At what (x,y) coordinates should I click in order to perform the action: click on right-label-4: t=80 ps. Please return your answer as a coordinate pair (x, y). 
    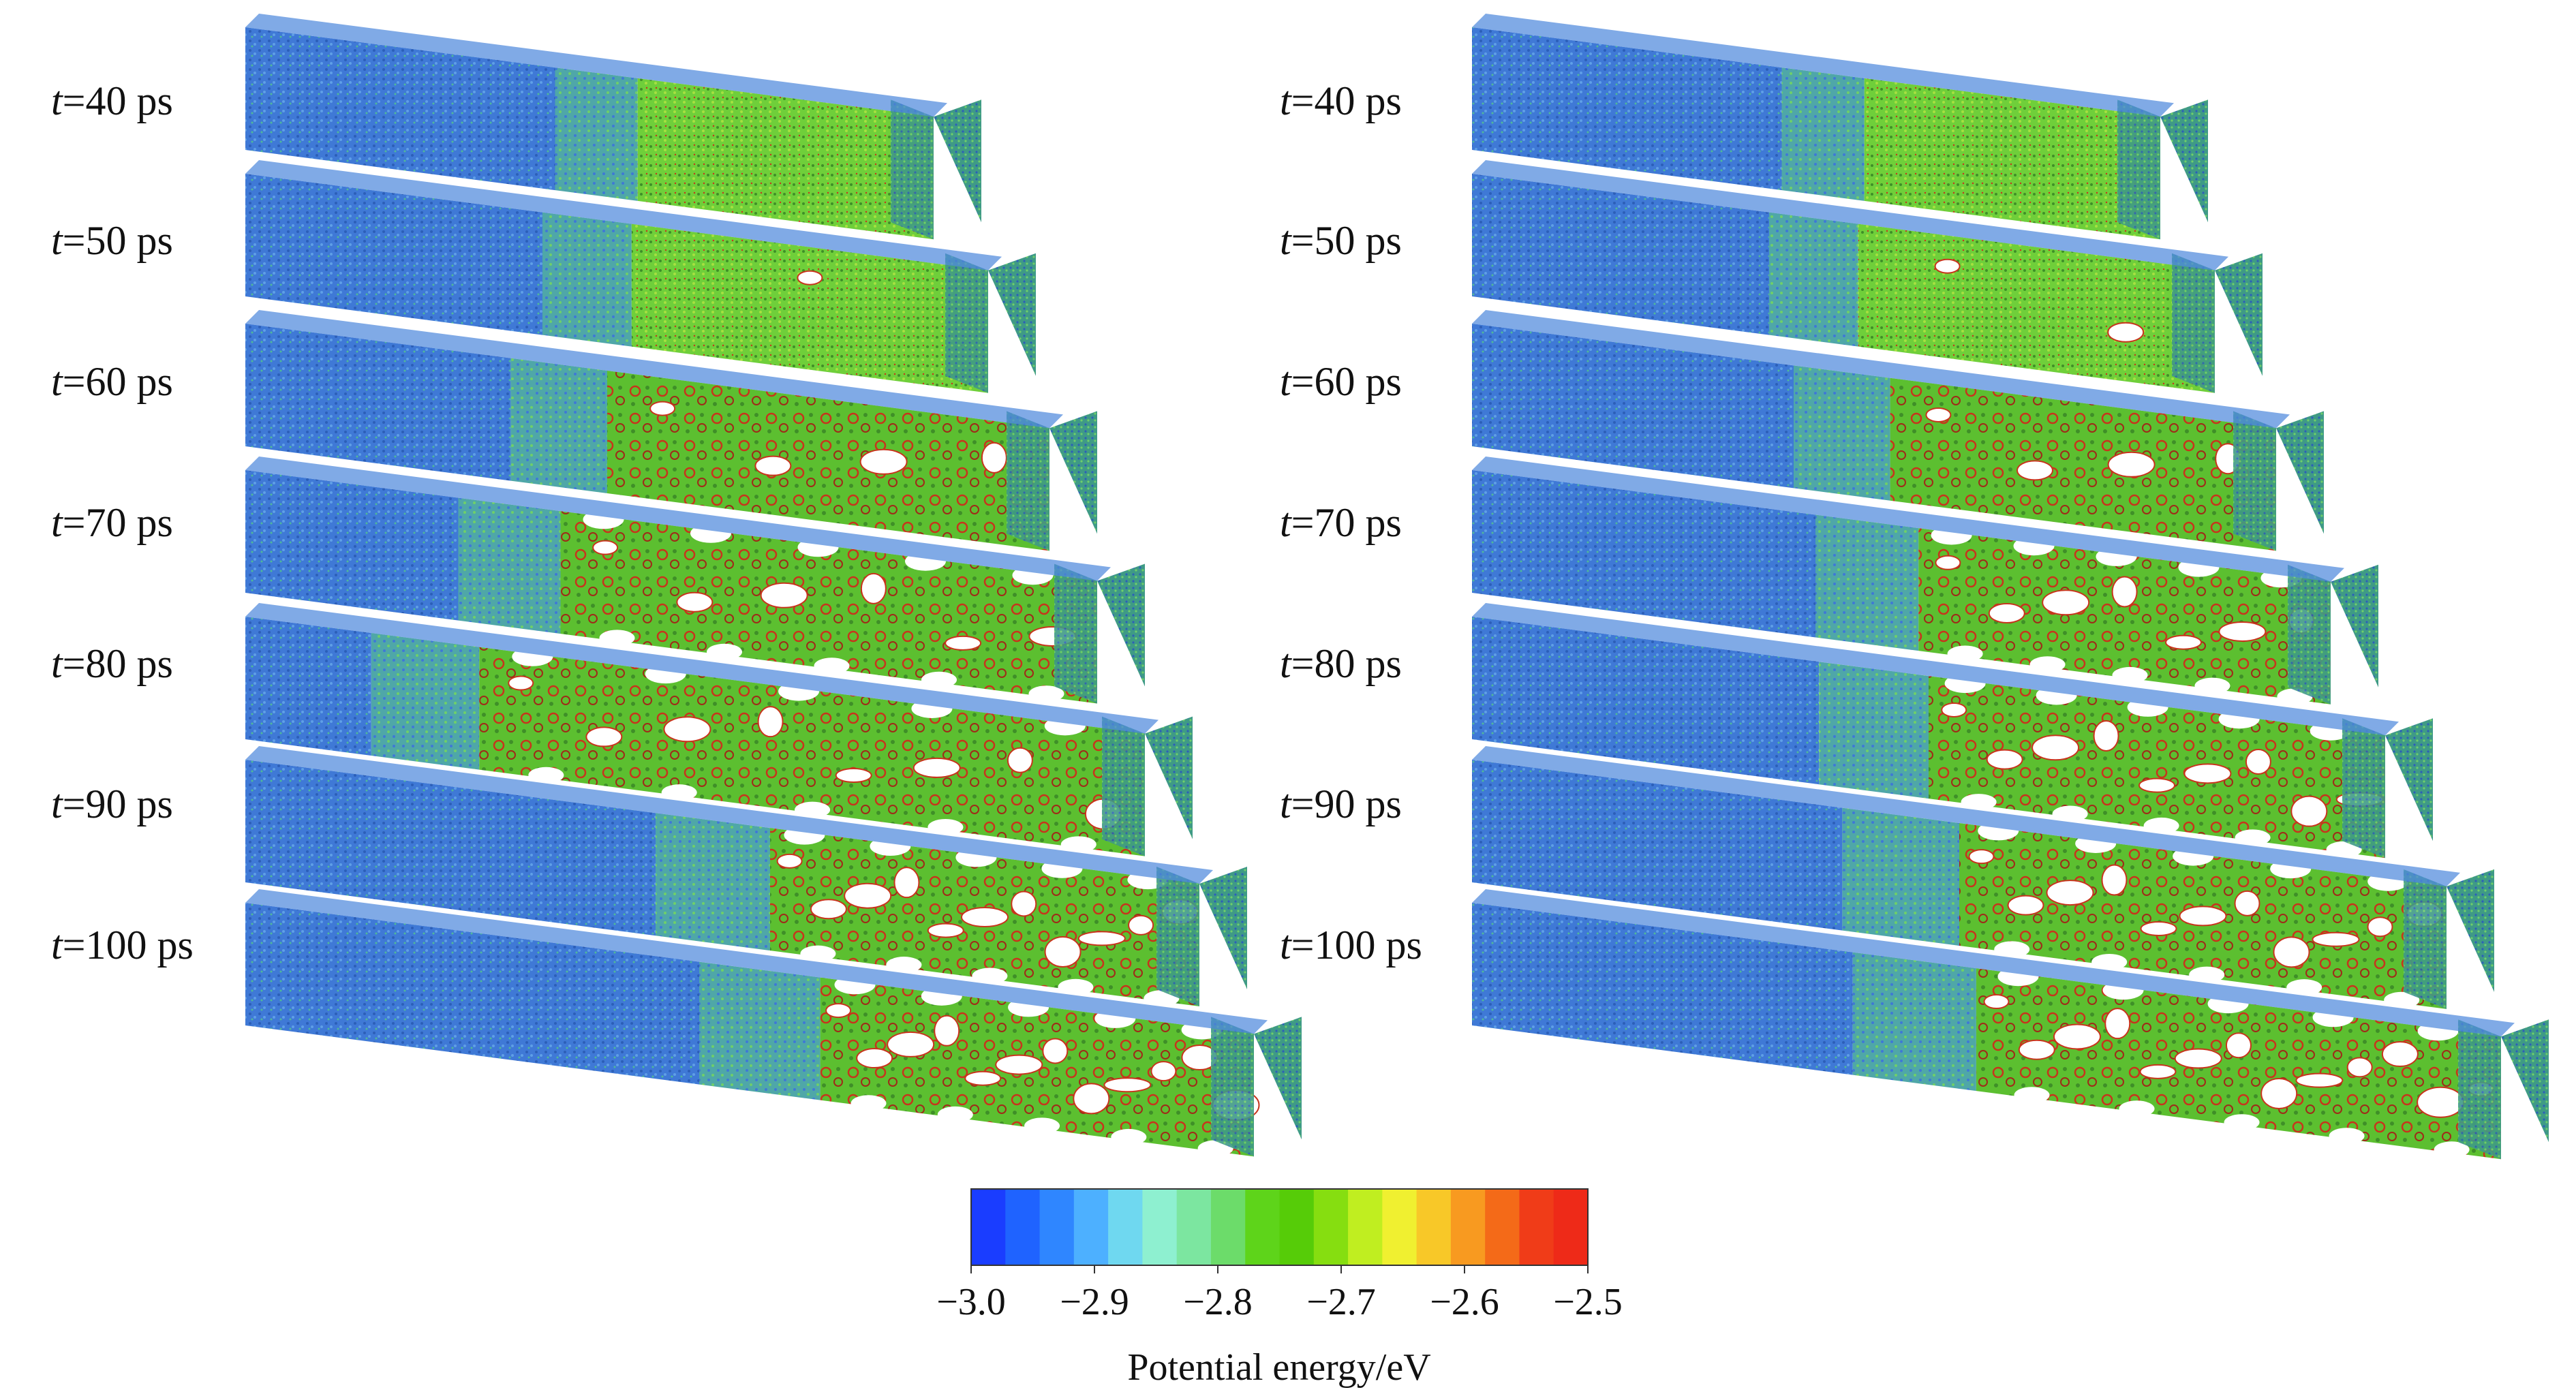
    Looking at the image, I should click on (1341, 663).